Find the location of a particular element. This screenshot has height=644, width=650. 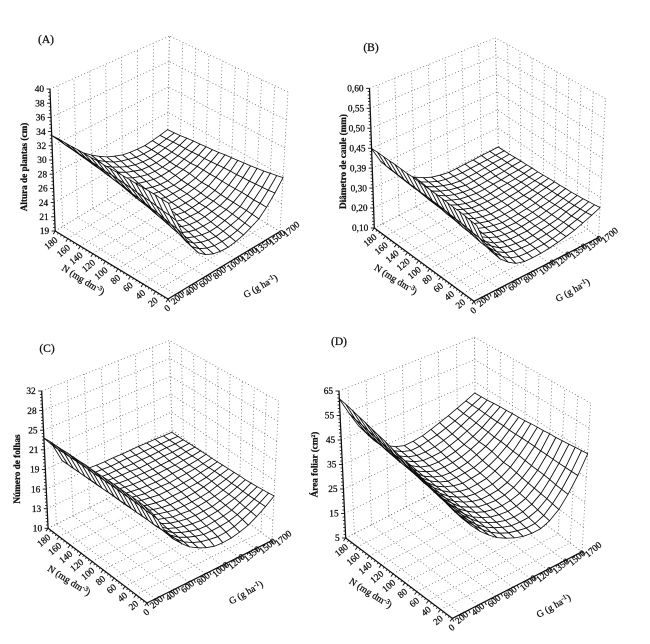

svg-text: 0,20 is located at coordinates (359, 209).